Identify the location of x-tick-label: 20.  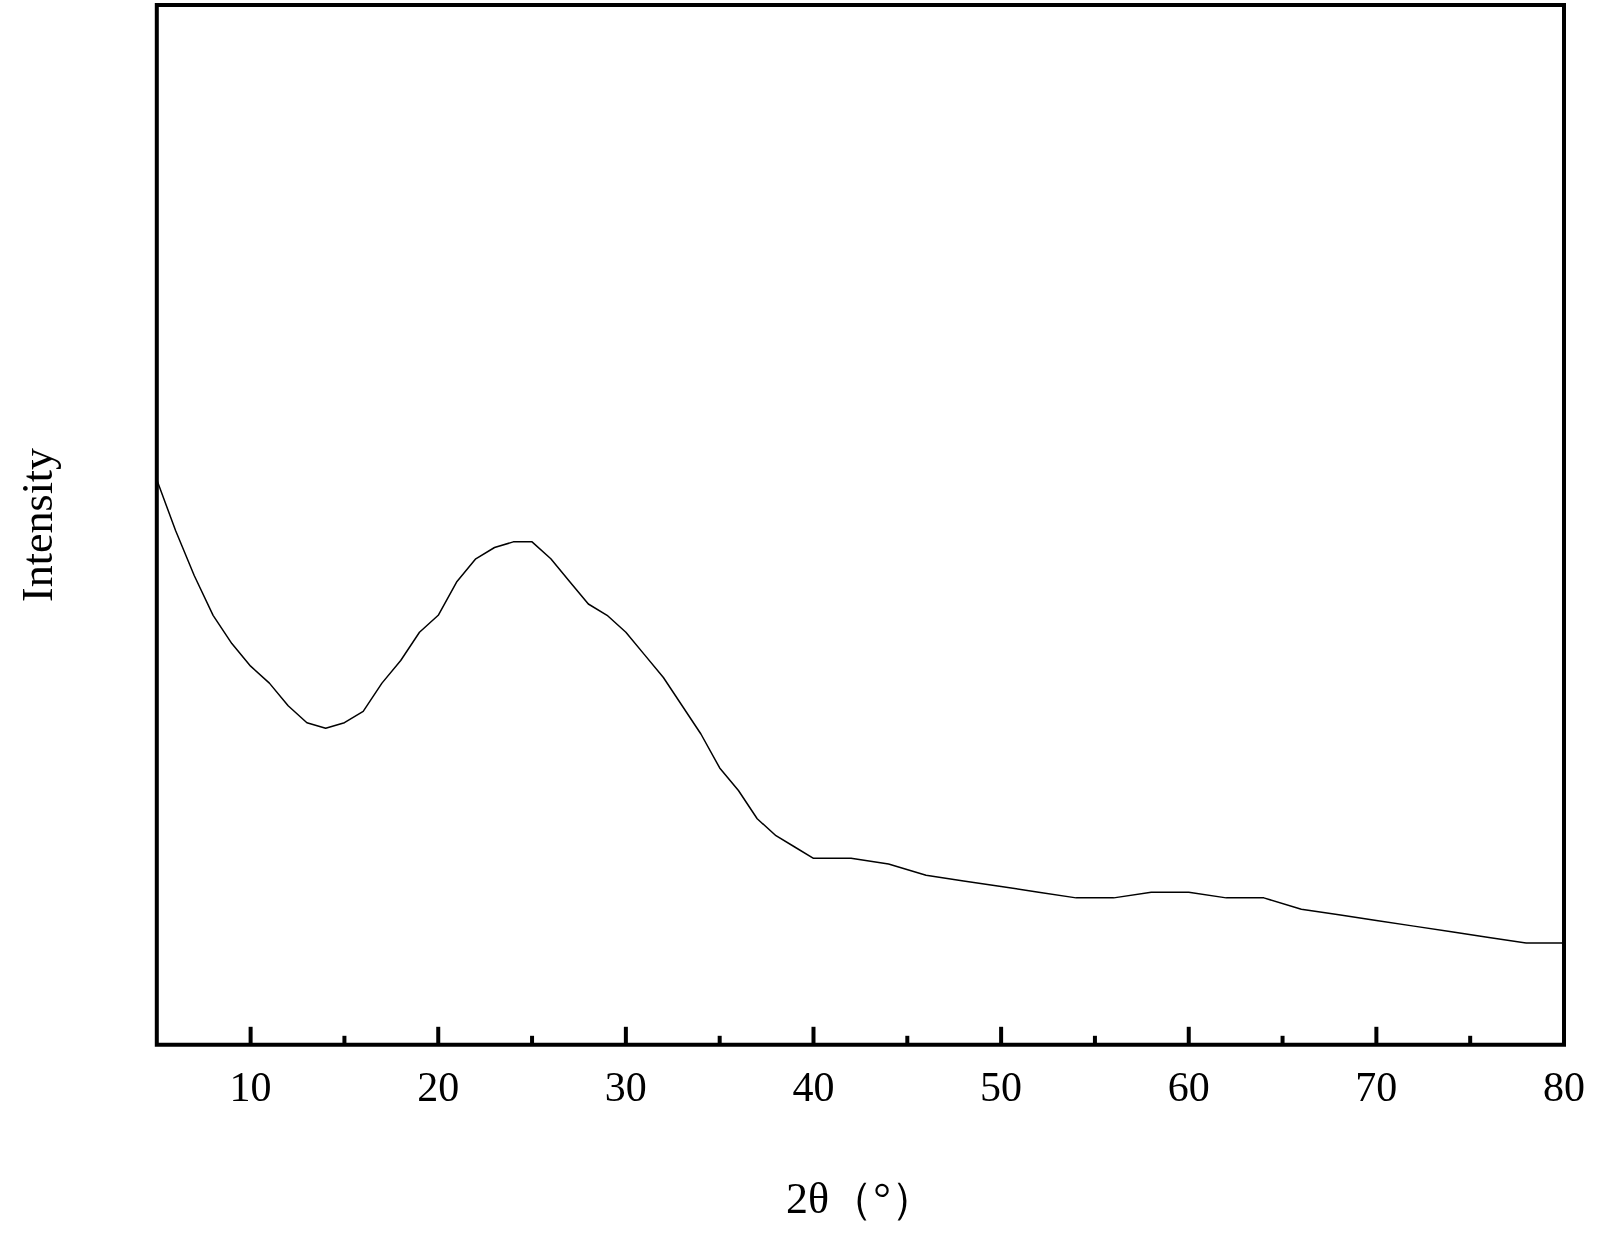
(438, 1087).